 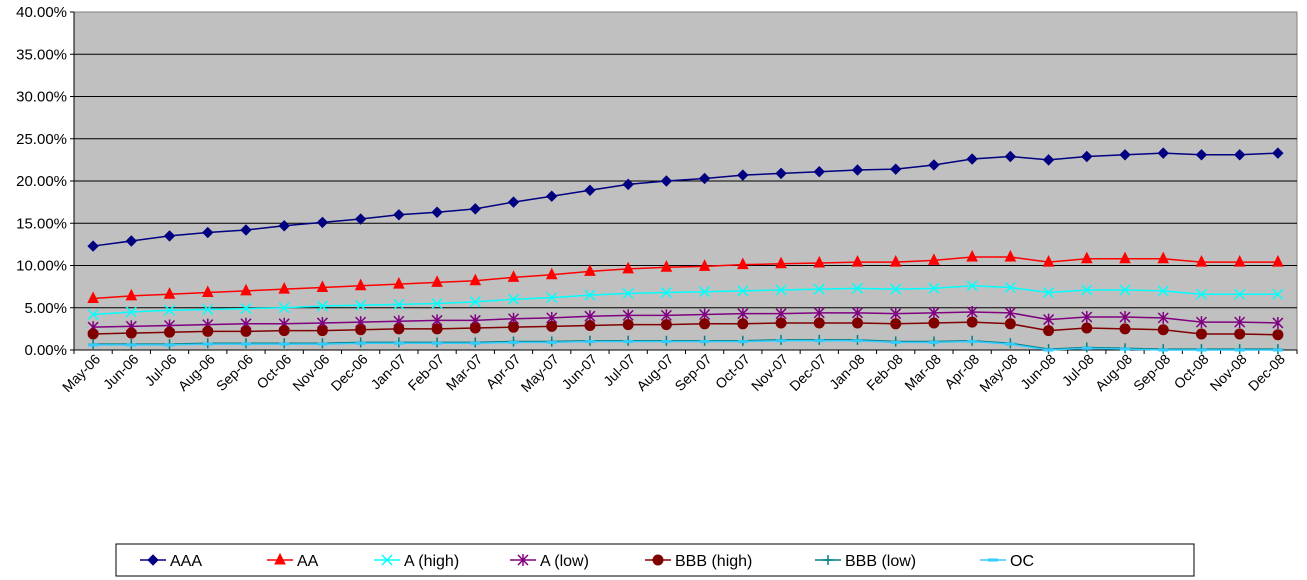 What do you see at coordinates (45, 350) in the screenshot?
I see `y-tick-label: 0.00%` at bounding box center [45, 350].